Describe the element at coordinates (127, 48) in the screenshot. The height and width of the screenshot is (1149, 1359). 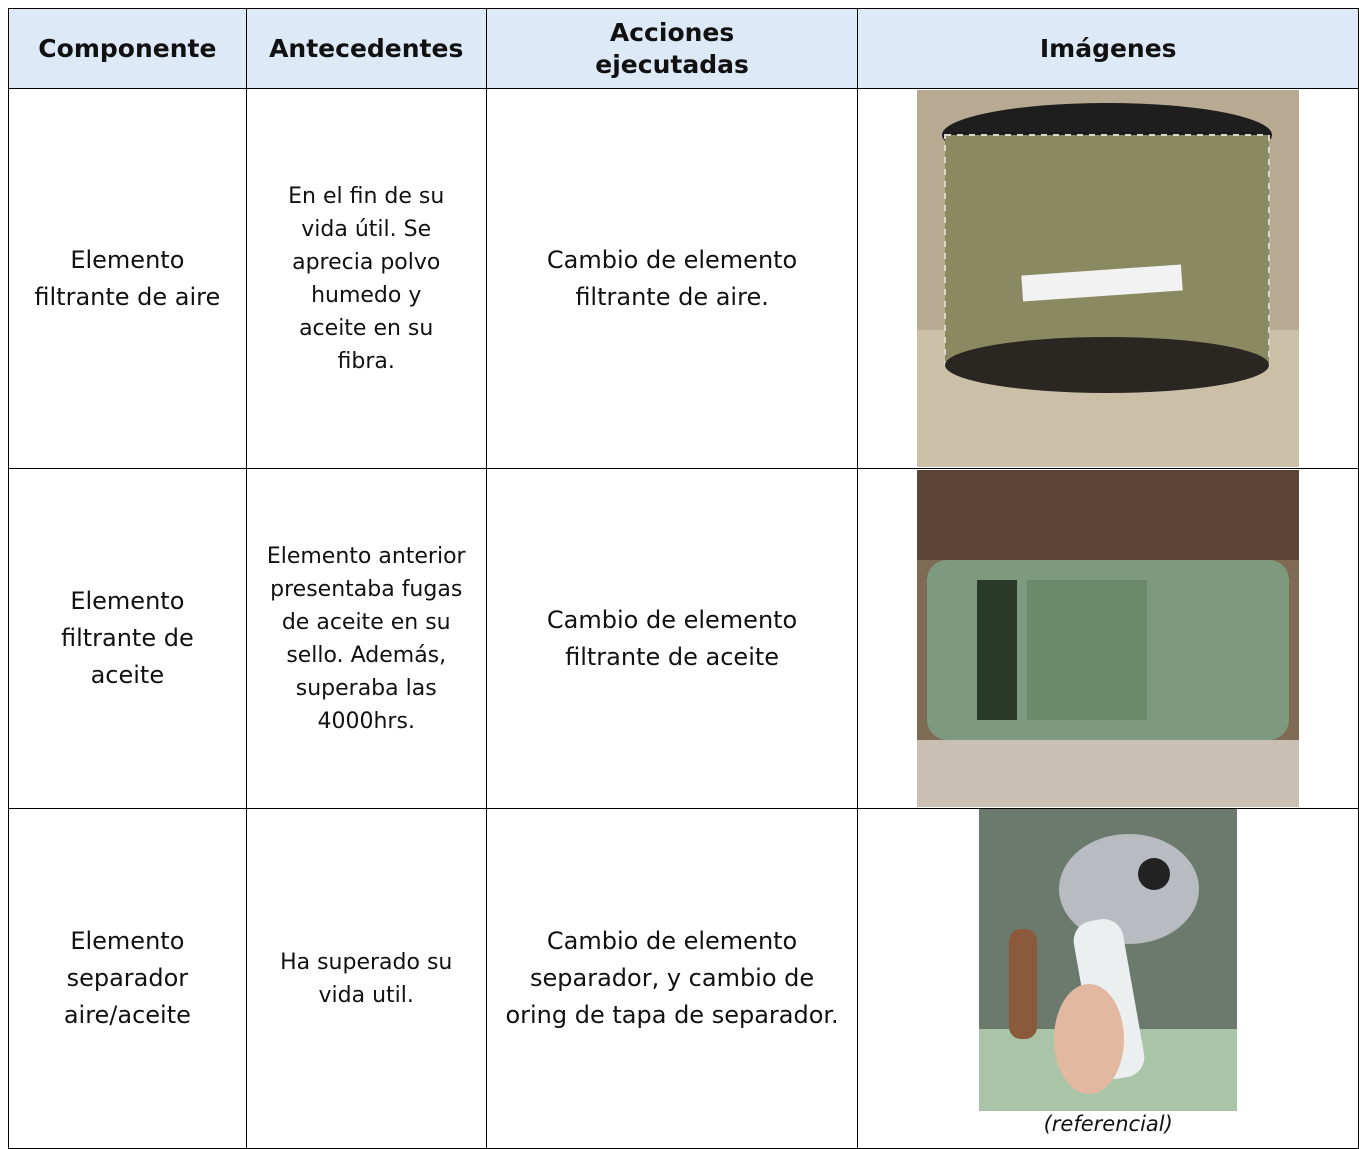
I see `header-cell: Componente` at that location.